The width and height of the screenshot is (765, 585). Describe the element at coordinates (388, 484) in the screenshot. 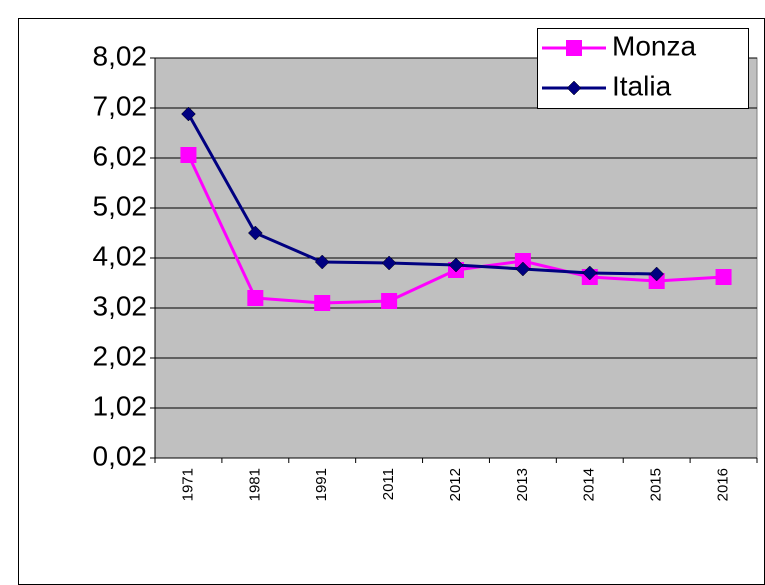

I see `x-tick-label: 2011` at that location.